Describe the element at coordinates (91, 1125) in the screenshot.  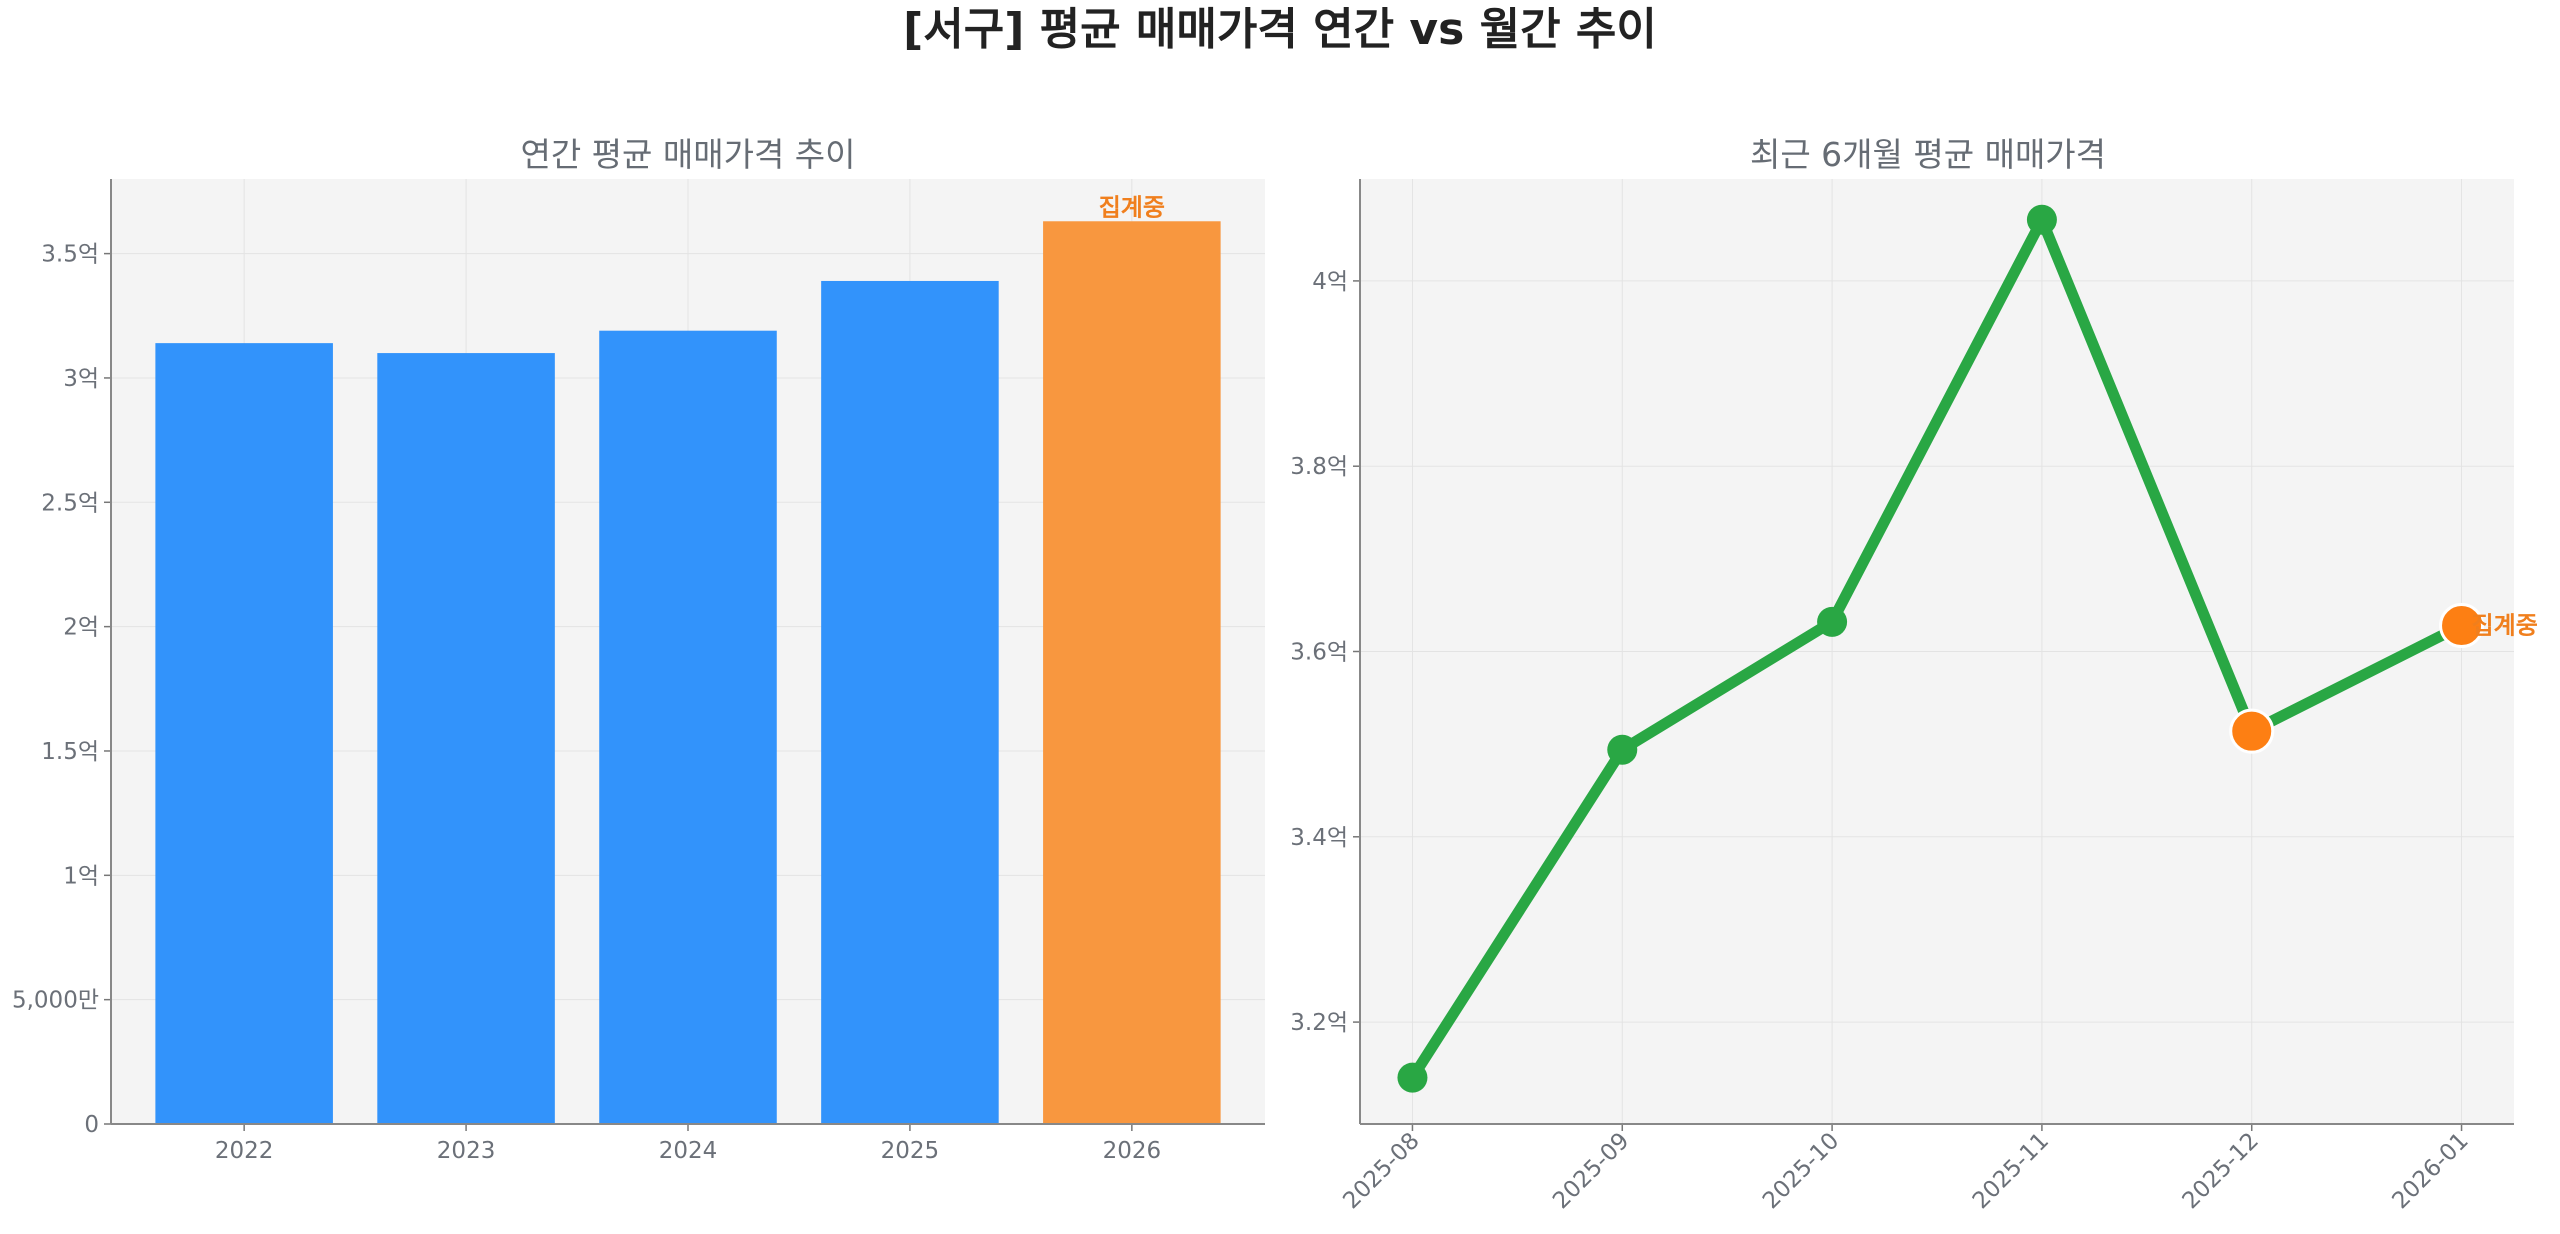
I see `bar-y-tick-label: 0` at that location.